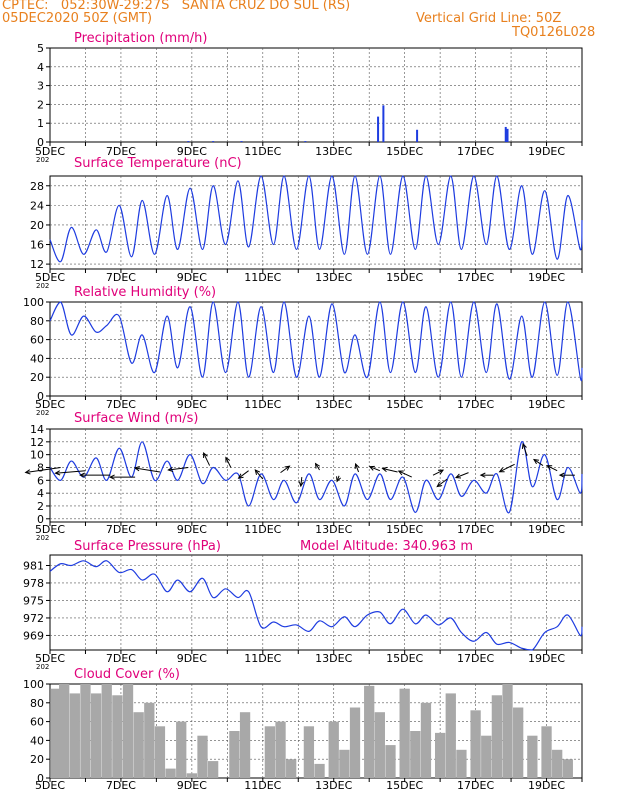  What do you see at coordinates (50, 529) in the screenshot?
I see `wind-xtick-label: 5DEC` at bounding box center [50, 529].